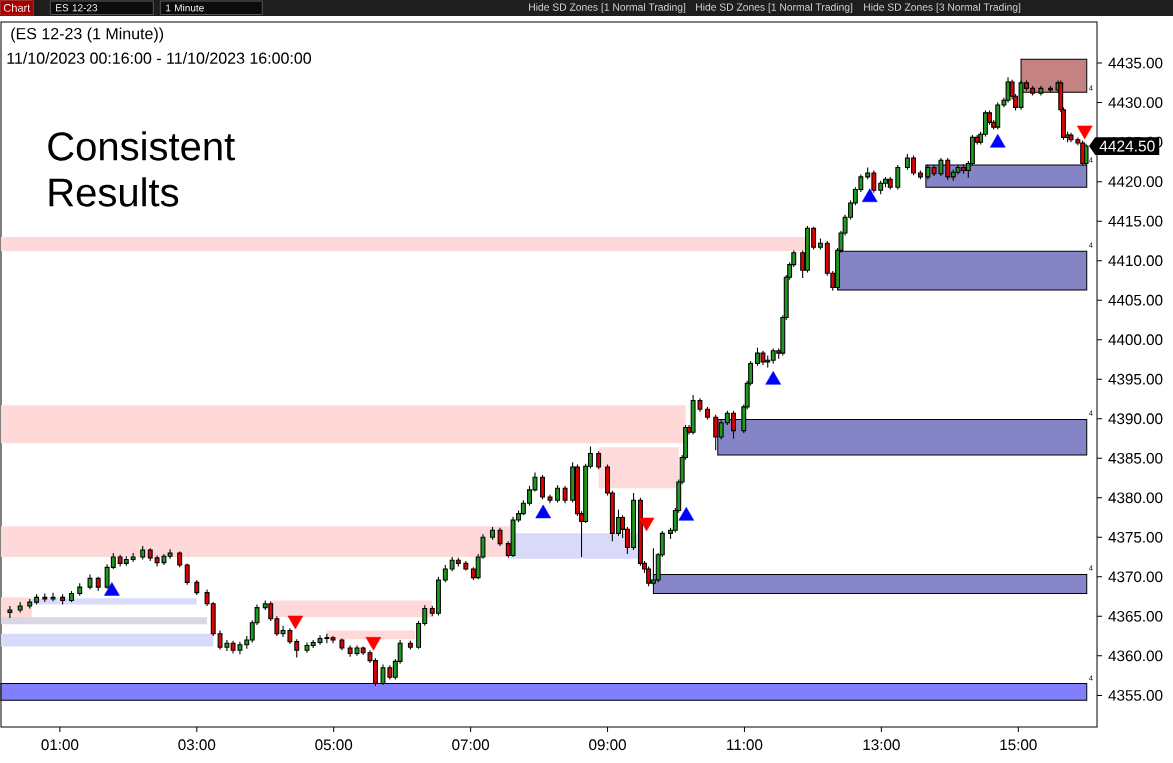 The height and width of the screenshot is (763, 1173). Describe the element at coordinates (87, 35) in the screenshot. I see `chart-title: (ES 12-23 (1 Minute))` at that location.